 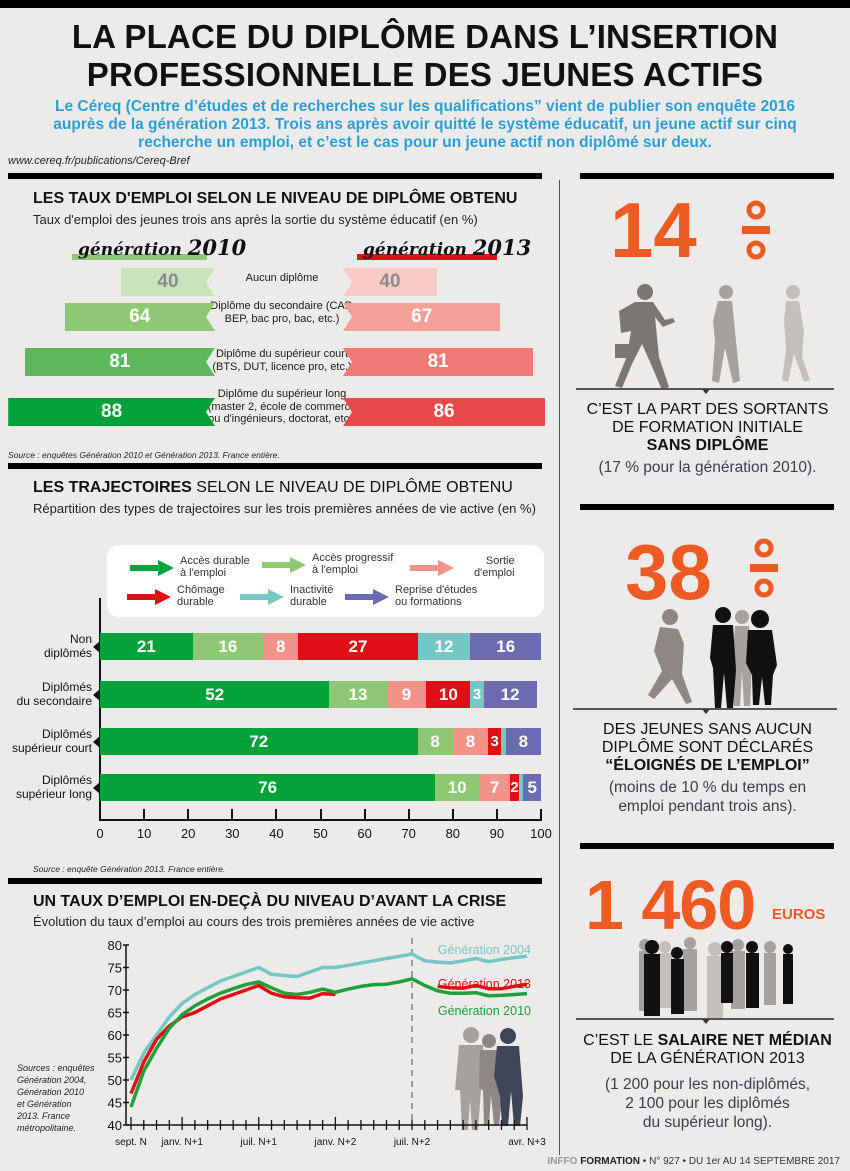 What do you see at coordinates (312, 596) in the screenshot?
I see `legend-label: Inactivité durable` at bounding box center [312, 596].